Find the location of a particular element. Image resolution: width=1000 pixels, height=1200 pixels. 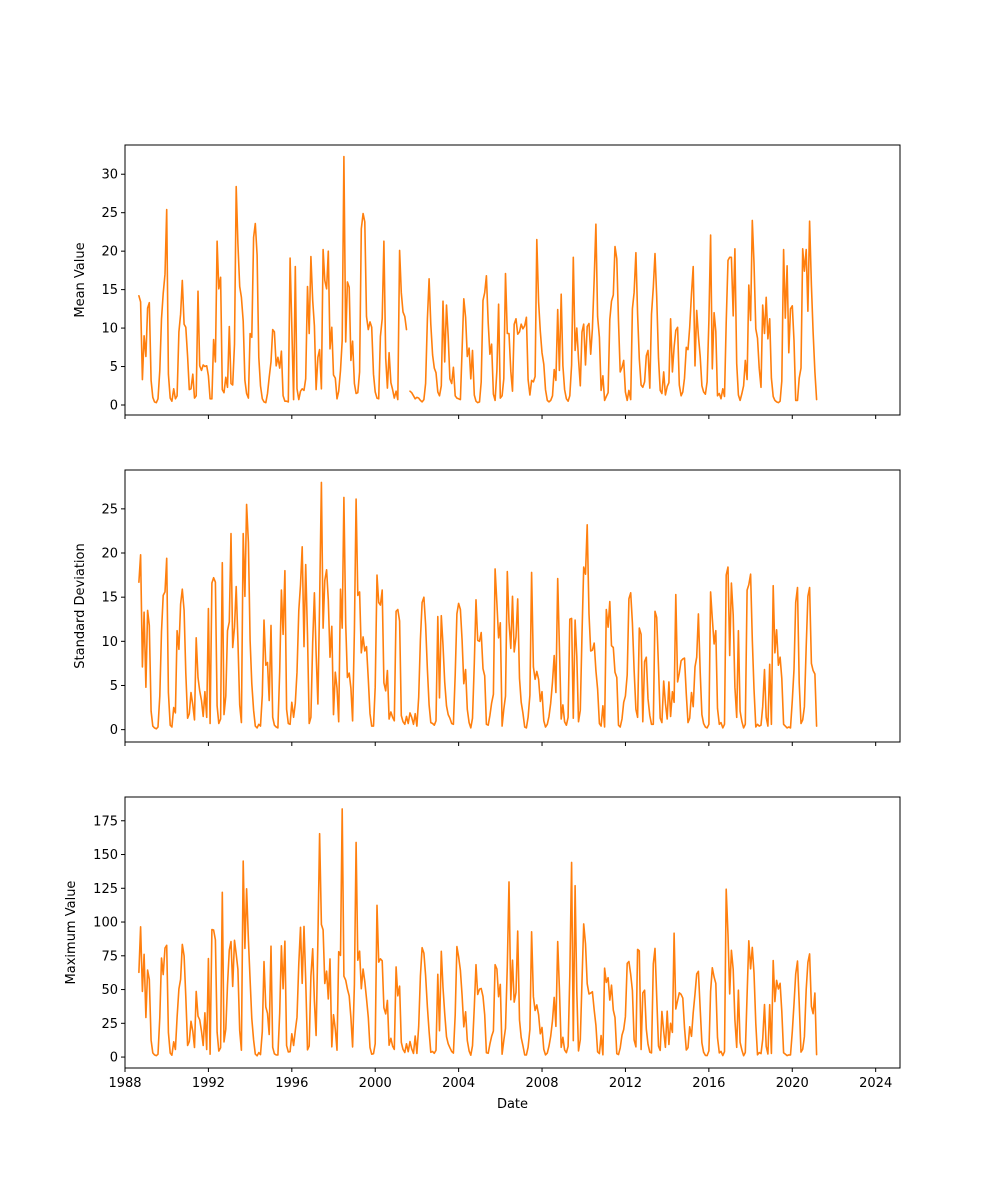

y-tick-label: 150 is located at coordinates (105, 855).